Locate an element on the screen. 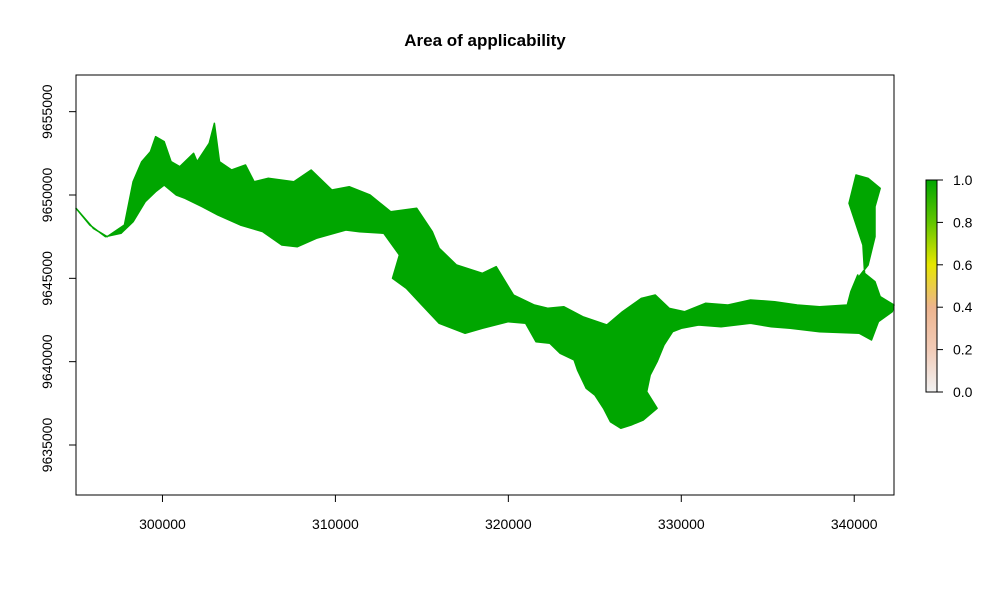 The height and width of the screenshot is (591, 1004). y-tick-label: 9650000 is located at coordinates (47, 195).